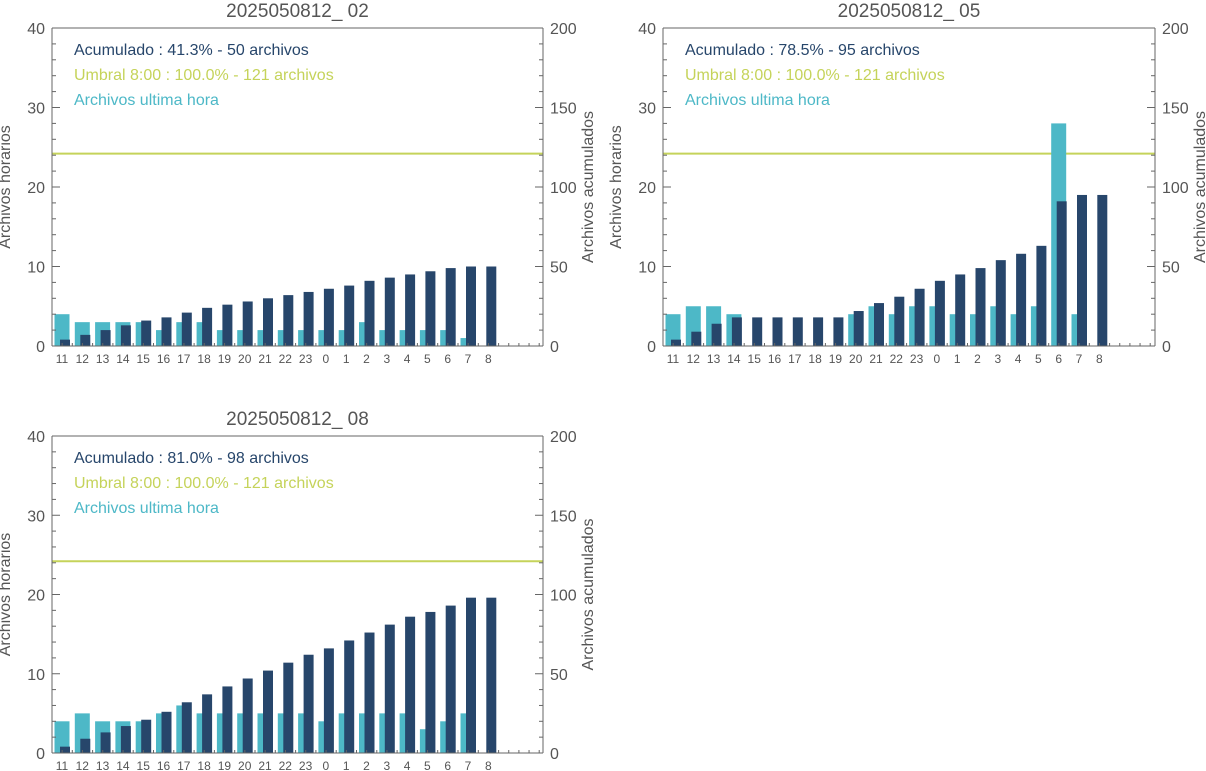  Describe the element at coordinates (36, 29) in the screenshot. I see `left-tick-label: 40` at that location.